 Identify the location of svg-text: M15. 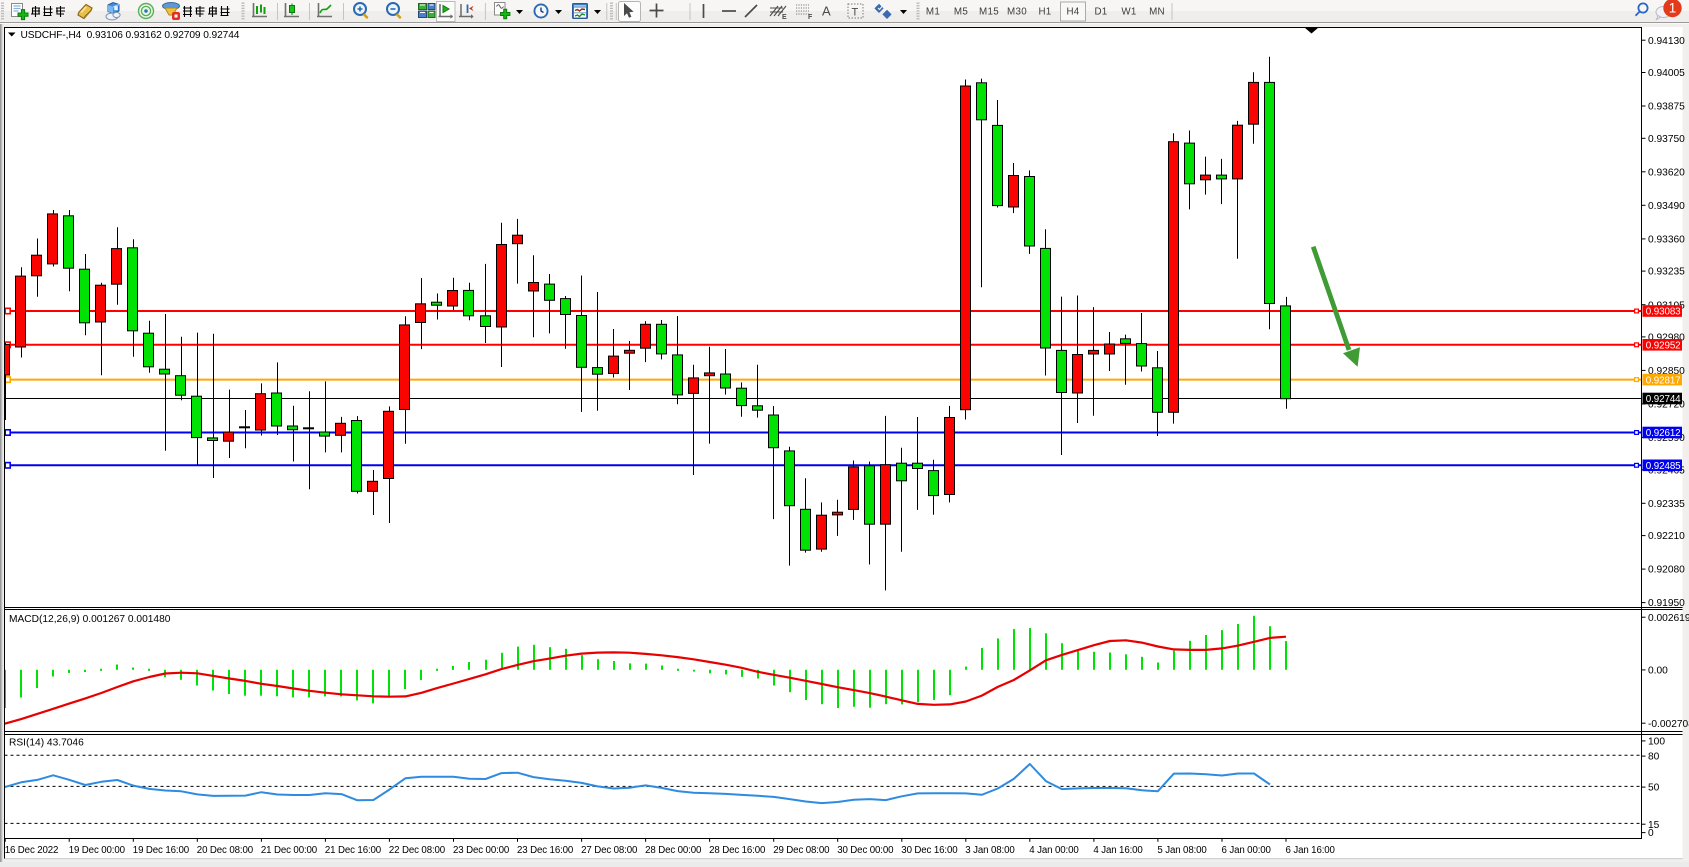
(989, 12).